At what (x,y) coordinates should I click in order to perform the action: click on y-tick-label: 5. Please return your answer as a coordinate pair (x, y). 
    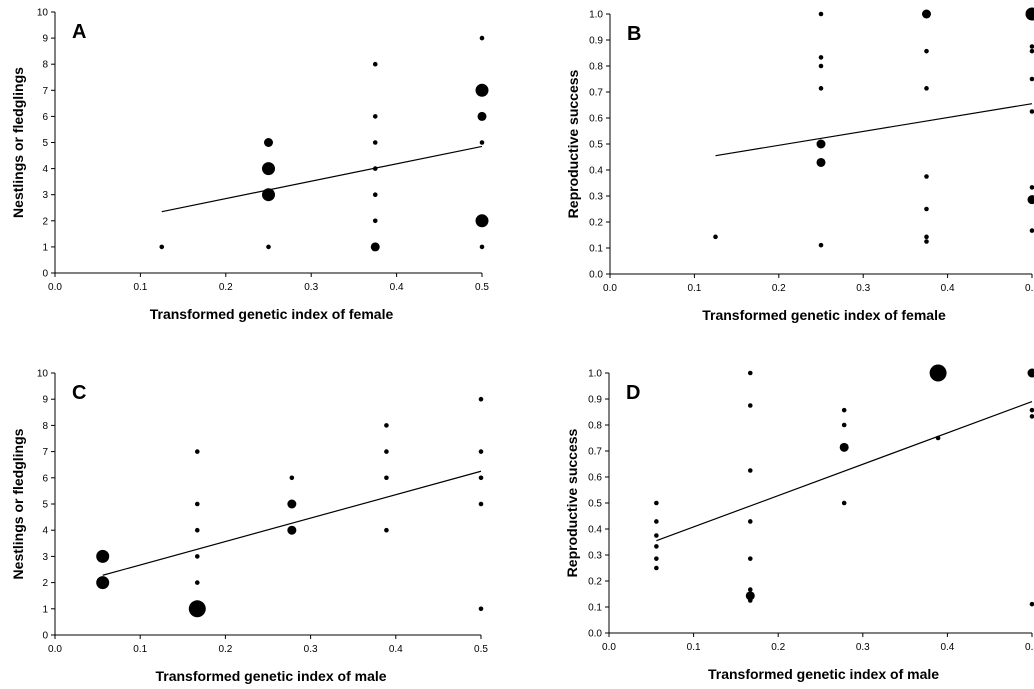
    Looking at the image, I should click on (45, 505).